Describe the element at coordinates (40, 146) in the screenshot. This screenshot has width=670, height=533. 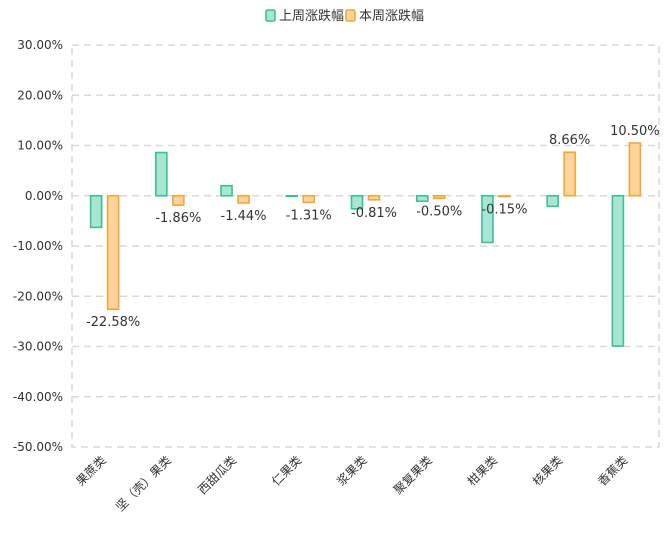
I see `y-tick-label: 10.00%` at that location.